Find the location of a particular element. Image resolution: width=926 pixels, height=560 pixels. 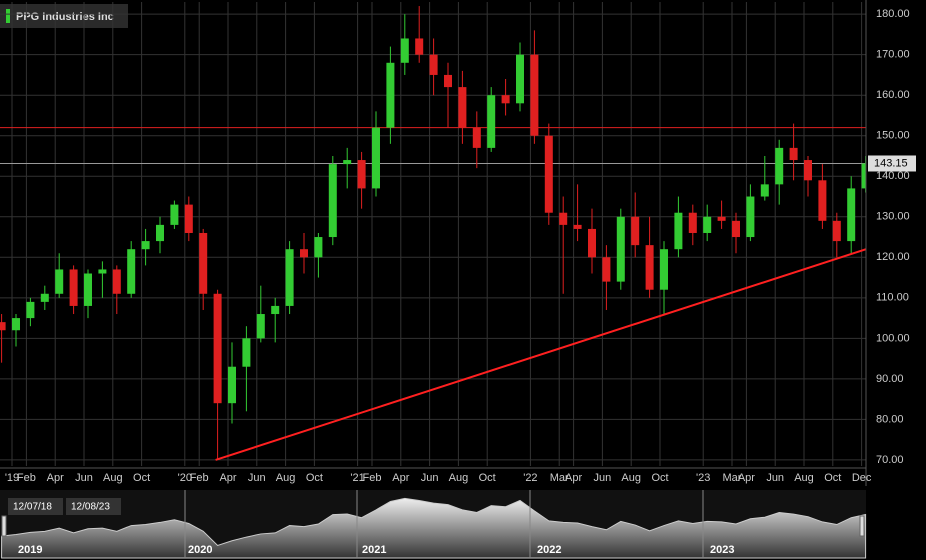

navigator-end: 12/08/23 is located at coordinates (90, 507).